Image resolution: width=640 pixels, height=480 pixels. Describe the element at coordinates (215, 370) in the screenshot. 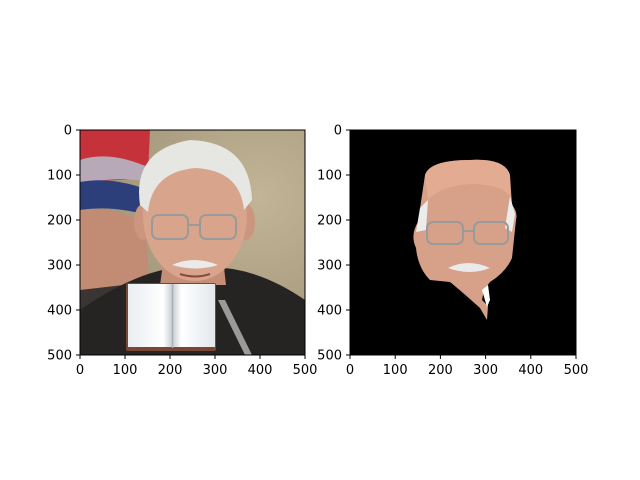

I see `x-tick-label-left-3: 300` at that location.